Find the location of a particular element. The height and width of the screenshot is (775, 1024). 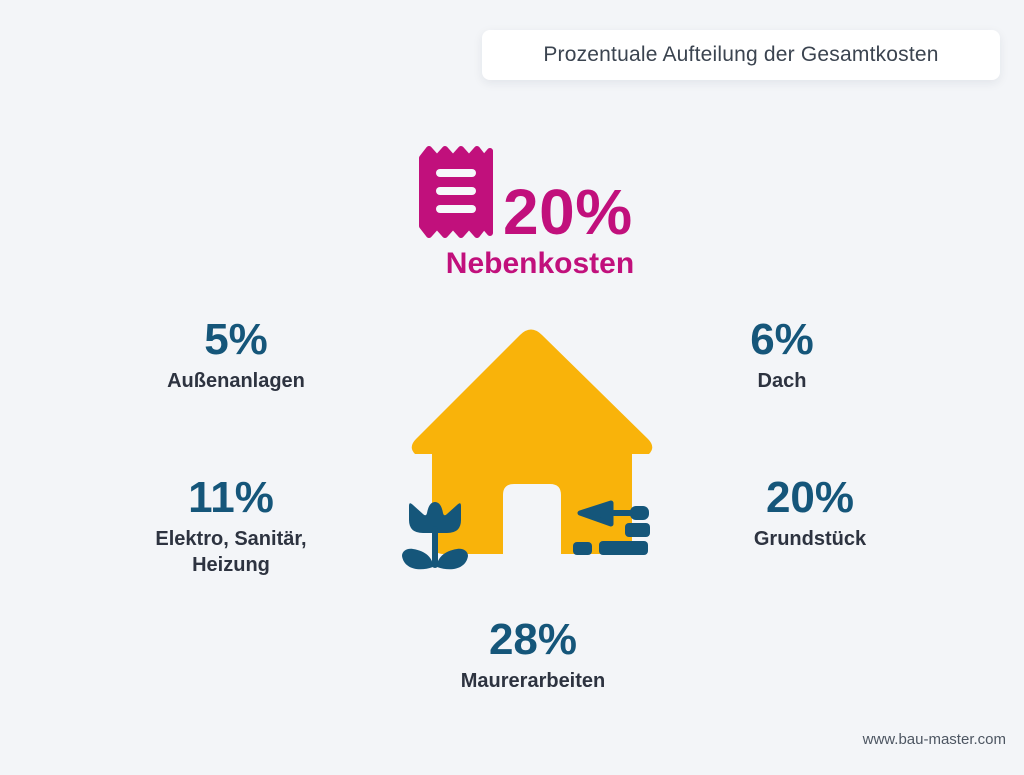

stat-value-maurerarbeiten: 28% is located at coordinates (533, 639).